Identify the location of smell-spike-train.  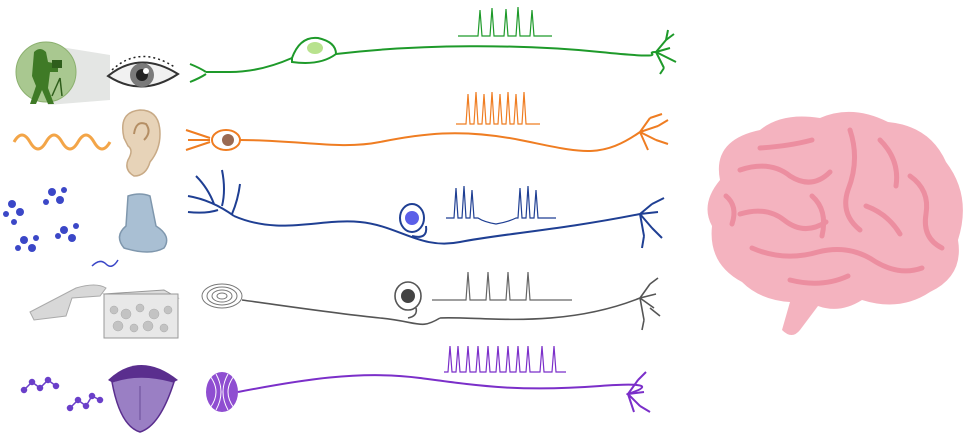
(501, 205).